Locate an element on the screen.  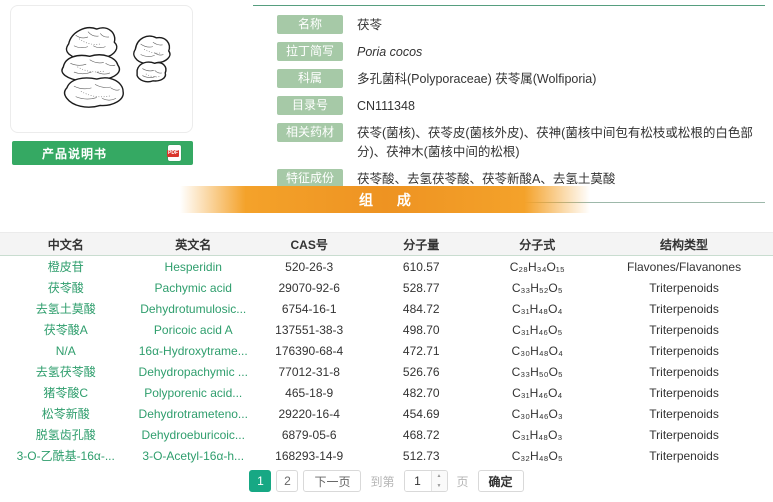
compound-cas: 77012-31-8 is located at coordinates (309, 371).